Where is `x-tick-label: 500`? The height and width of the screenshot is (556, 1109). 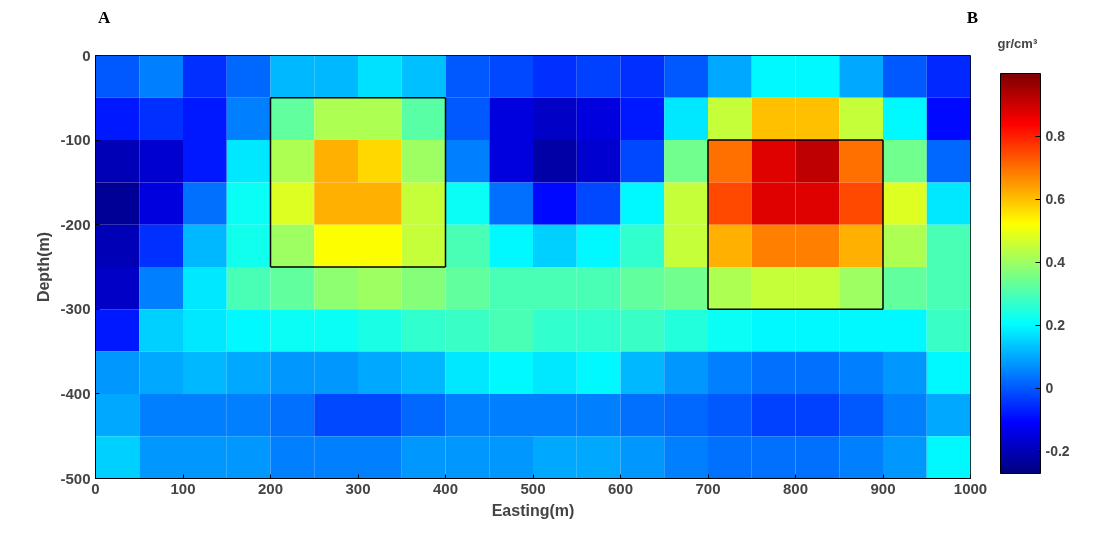 x-tick-label: 500 is located at coordinates (533, 488).